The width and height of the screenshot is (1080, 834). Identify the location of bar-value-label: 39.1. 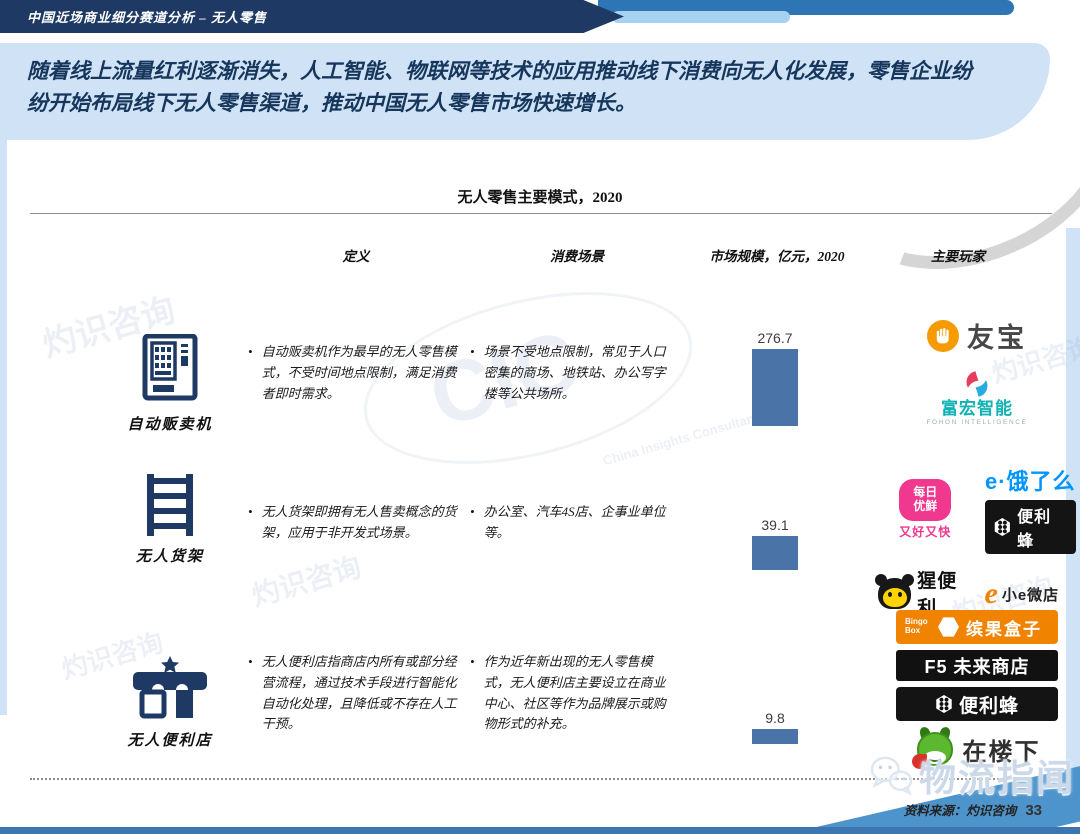
(775, 525).